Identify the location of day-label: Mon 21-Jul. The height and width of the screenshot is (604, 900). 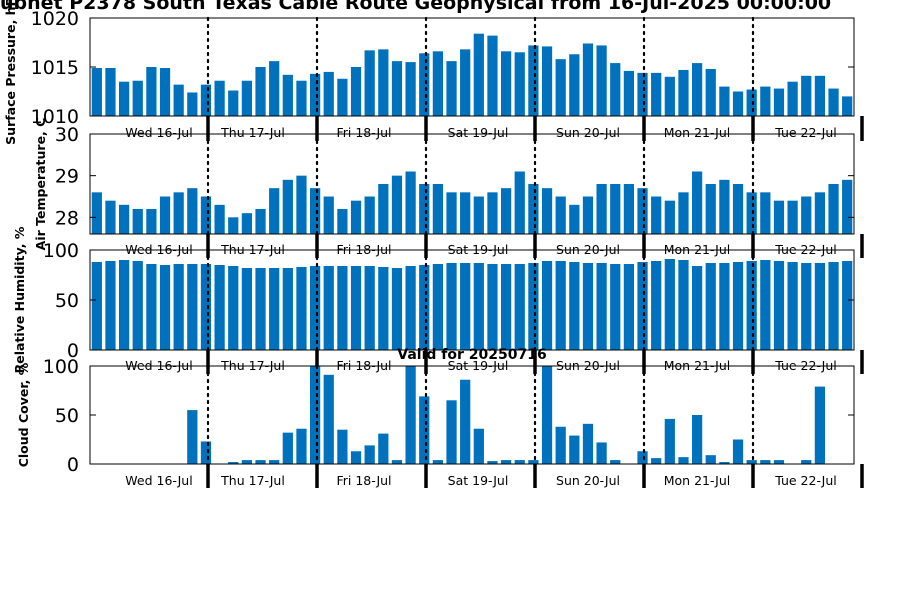
(697, 132).